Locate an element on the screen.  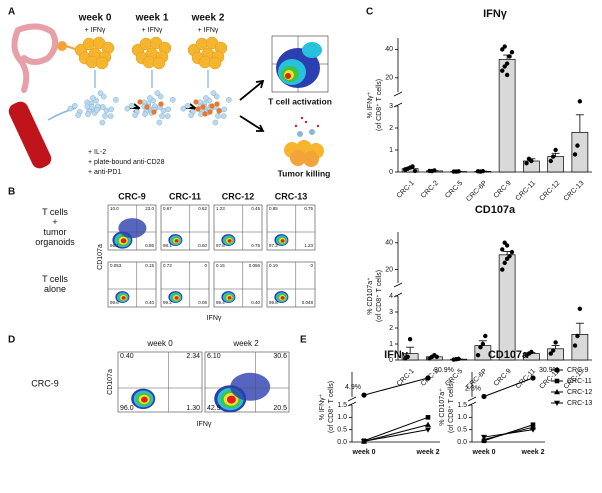
quadrant-value: 0.40 is located at coordinates (149, 302).